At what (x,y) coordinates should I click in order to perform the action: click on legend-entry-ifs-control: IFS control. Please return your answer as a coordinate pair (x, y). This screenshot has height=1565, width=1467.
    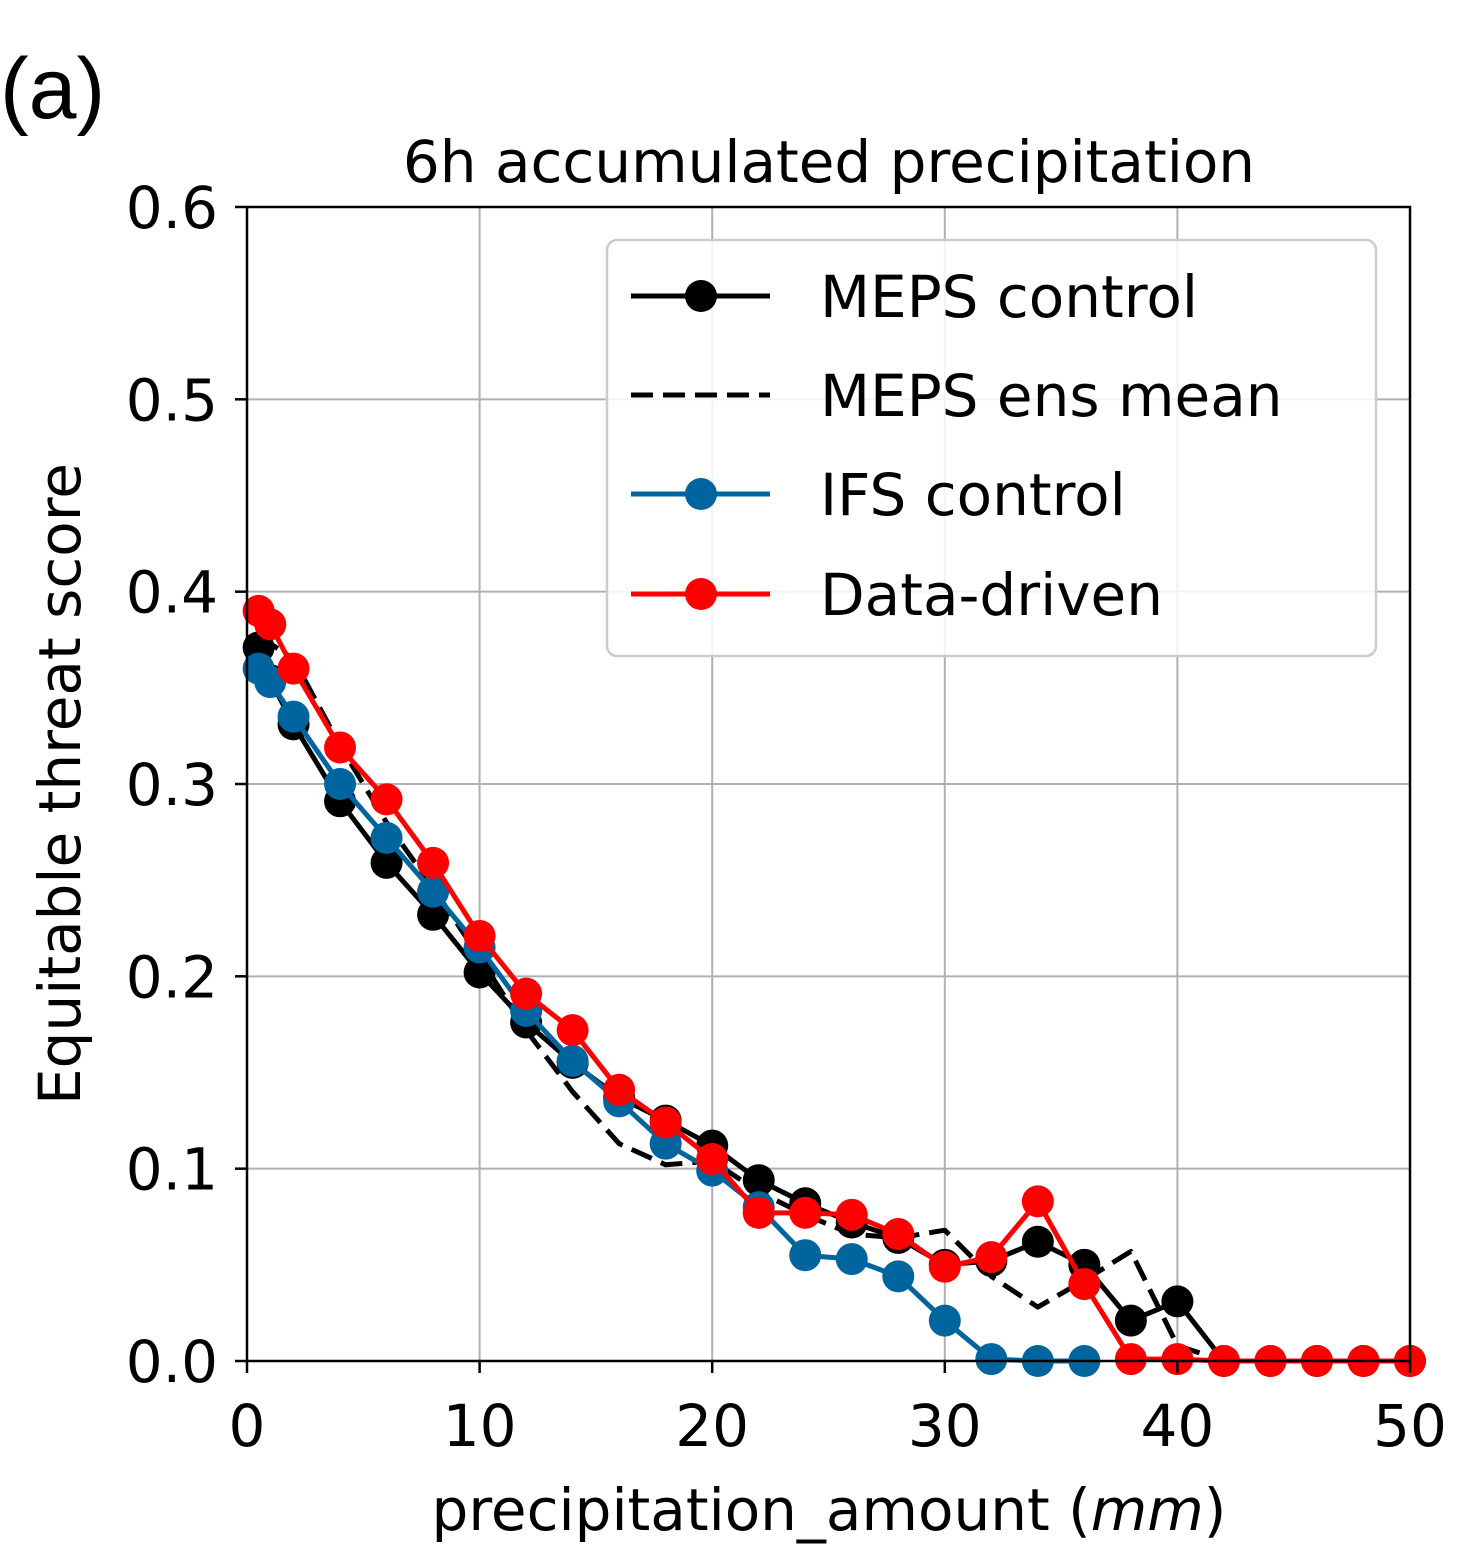
    Looking at the image, I should click on (878, 495).